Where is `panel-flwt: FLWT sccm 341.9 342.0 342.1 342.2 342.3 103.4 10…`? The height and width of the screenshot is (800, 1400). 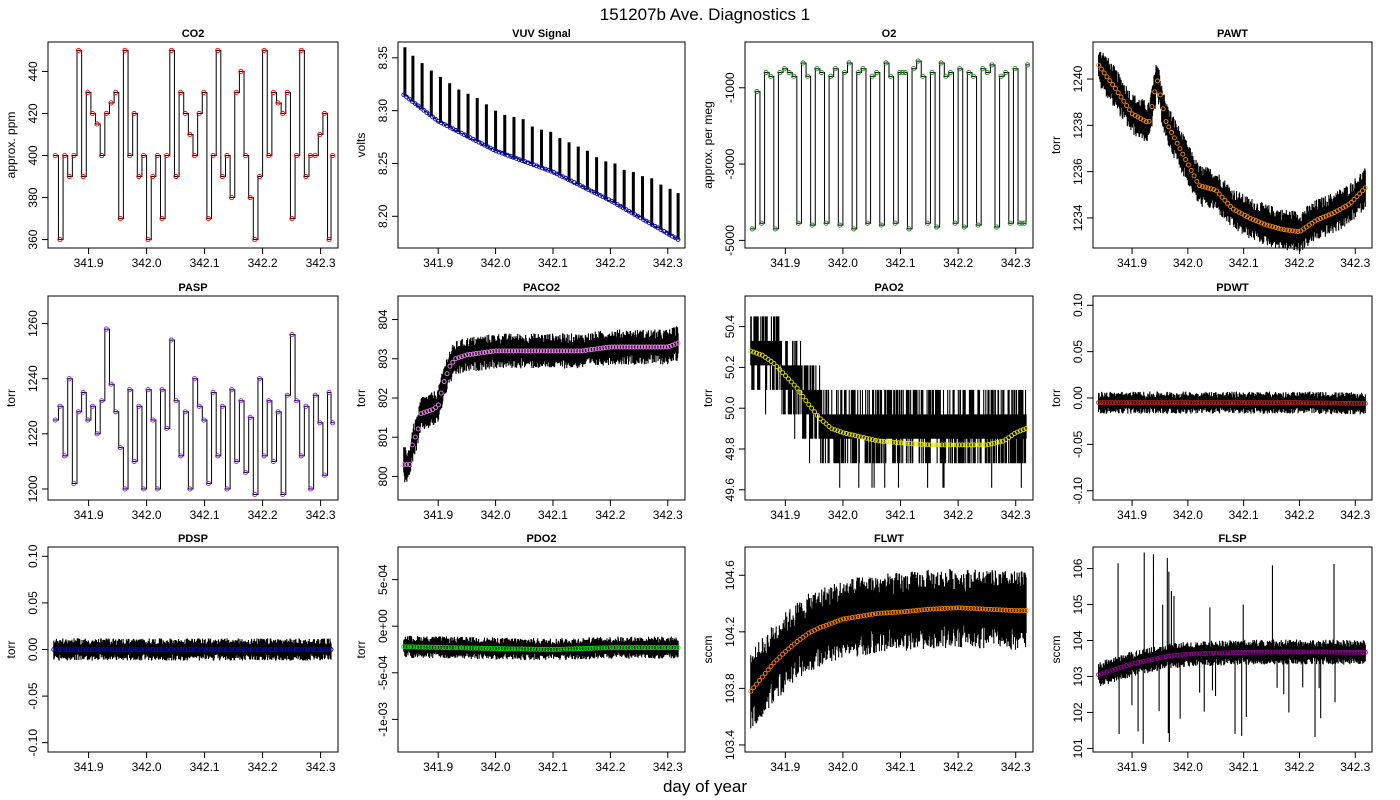
panel-flwt: FLWT sccm 341.9 342.0 342.1 342.2 342.3 103.4 10… is located at coordinates (867, 653).